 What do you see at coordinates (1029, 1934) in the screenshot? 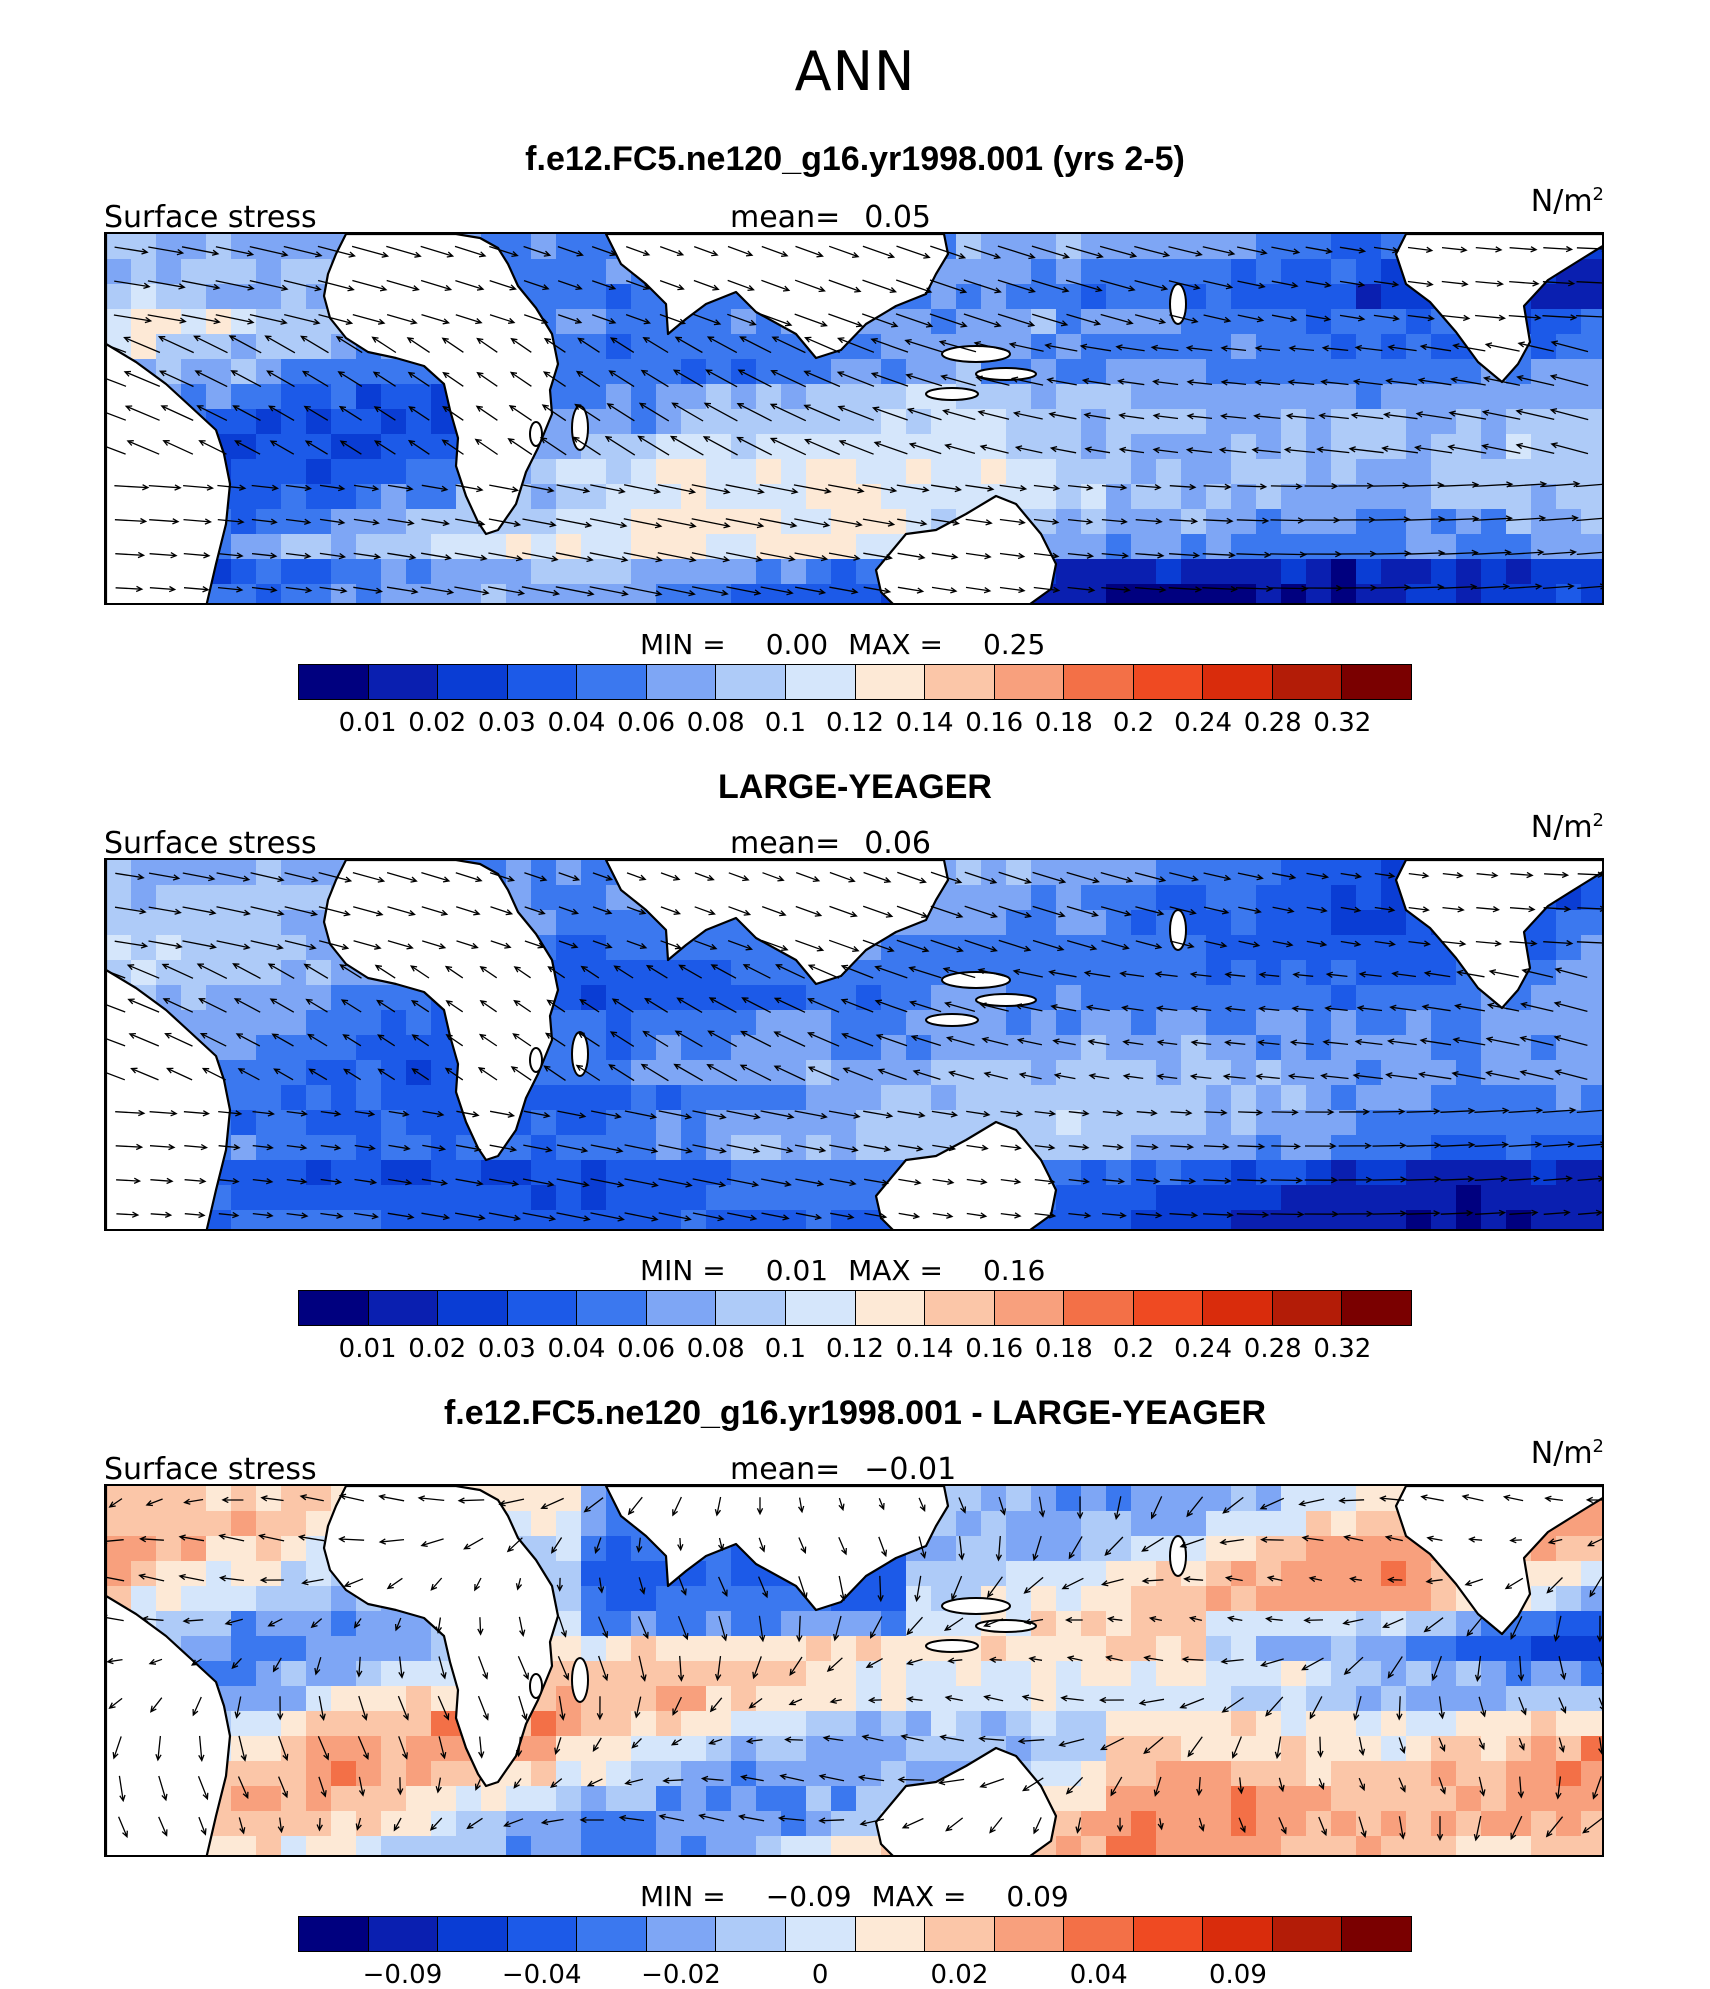
I see `colorbar-swatch` at bounding box center [1029, 1934].